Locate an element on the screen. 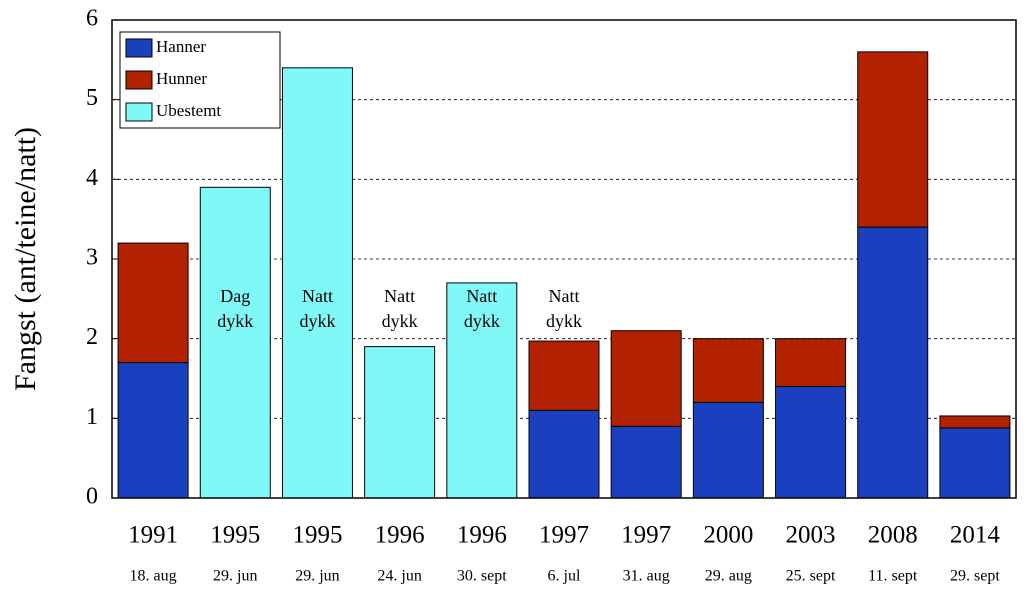  y-tick-label: 2 is located at coordinates (92, 337).